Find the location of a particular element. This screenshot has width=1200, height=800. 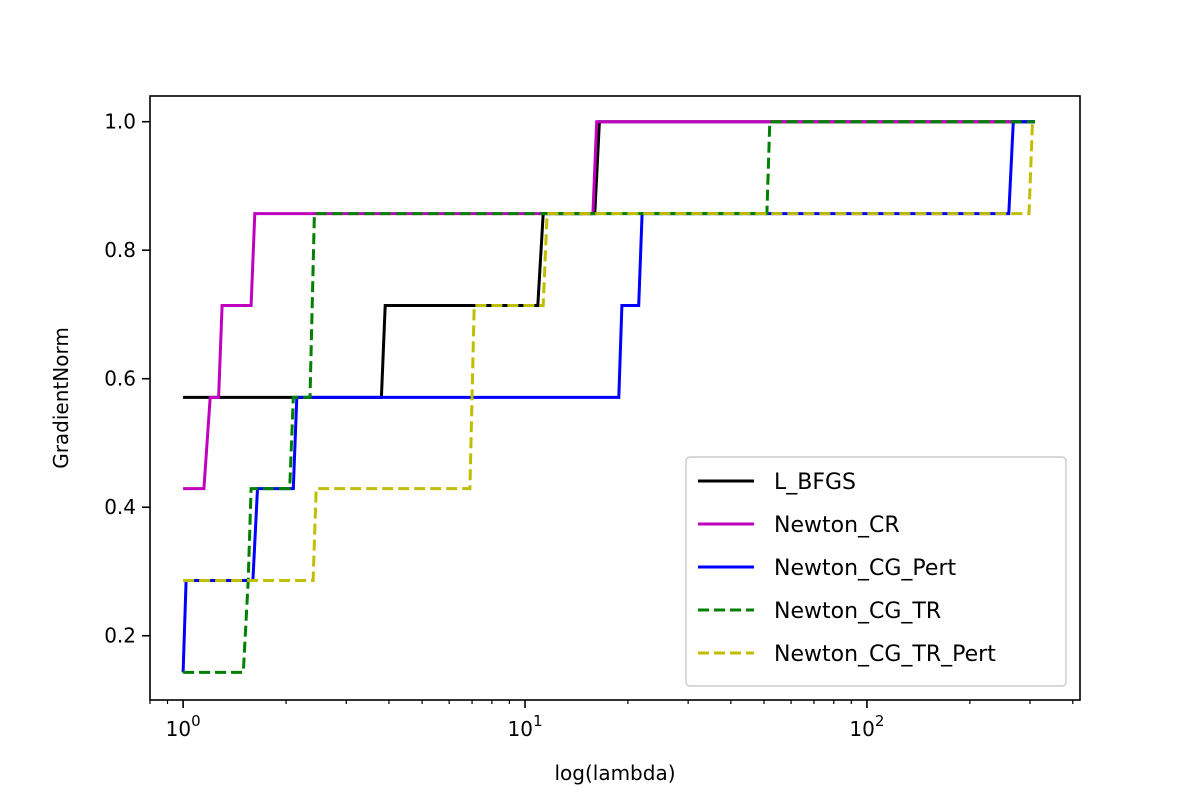

y-tick-label: 0.4 is located at coordinates (120, 507).